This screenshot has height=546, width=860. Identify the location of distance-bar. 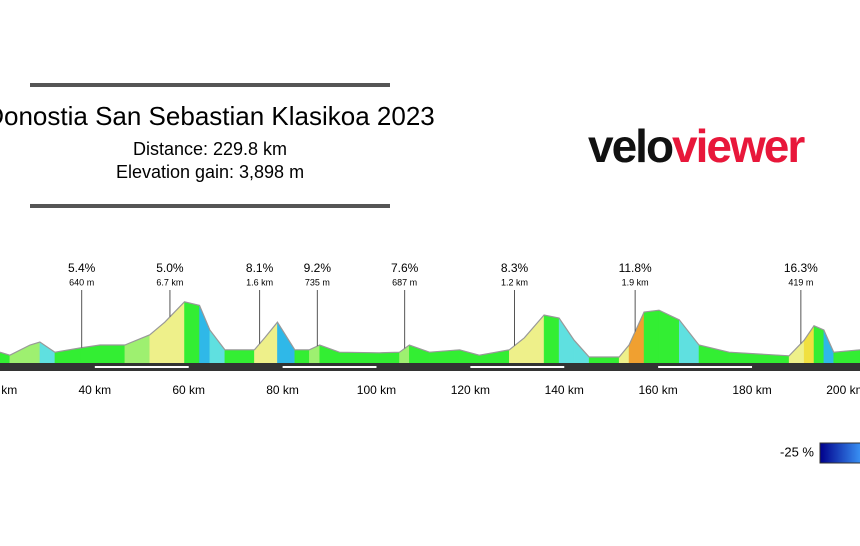
(430, 367).